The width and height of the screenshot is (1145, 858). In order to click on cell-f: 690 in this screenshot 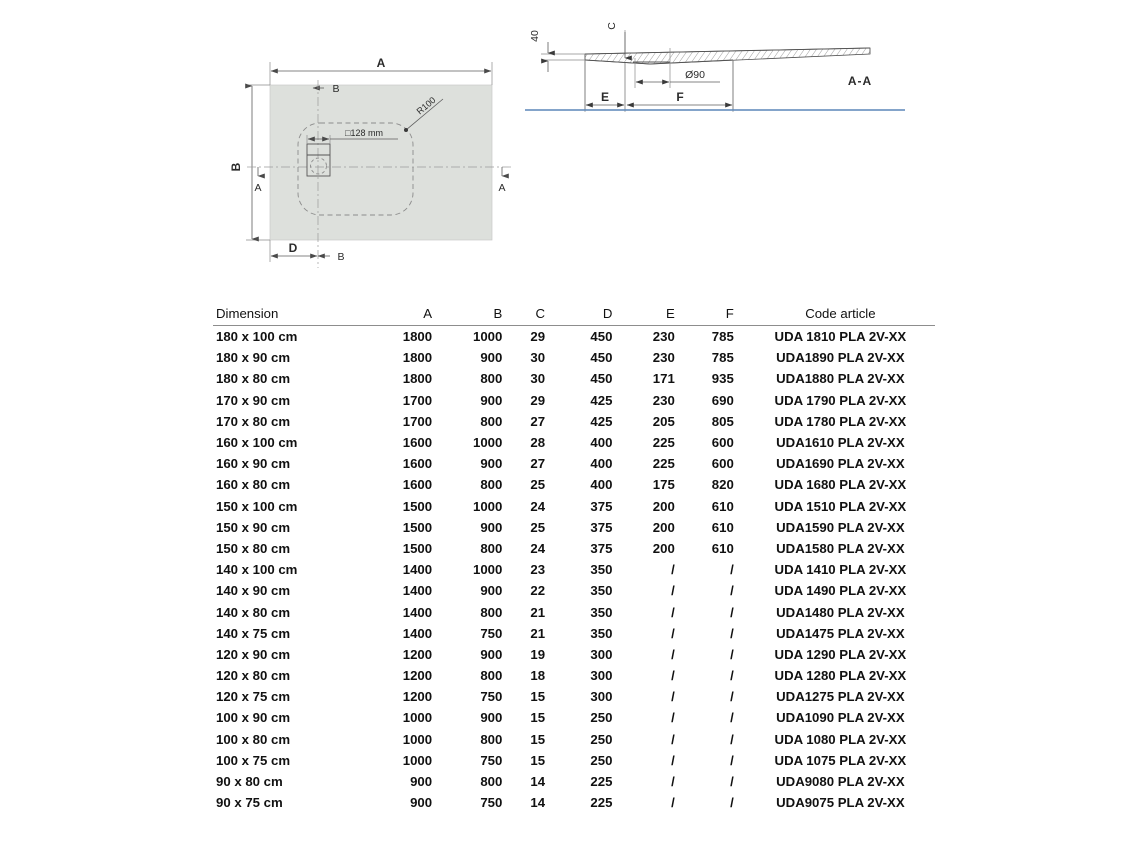, I will do `click(722, 400)`.